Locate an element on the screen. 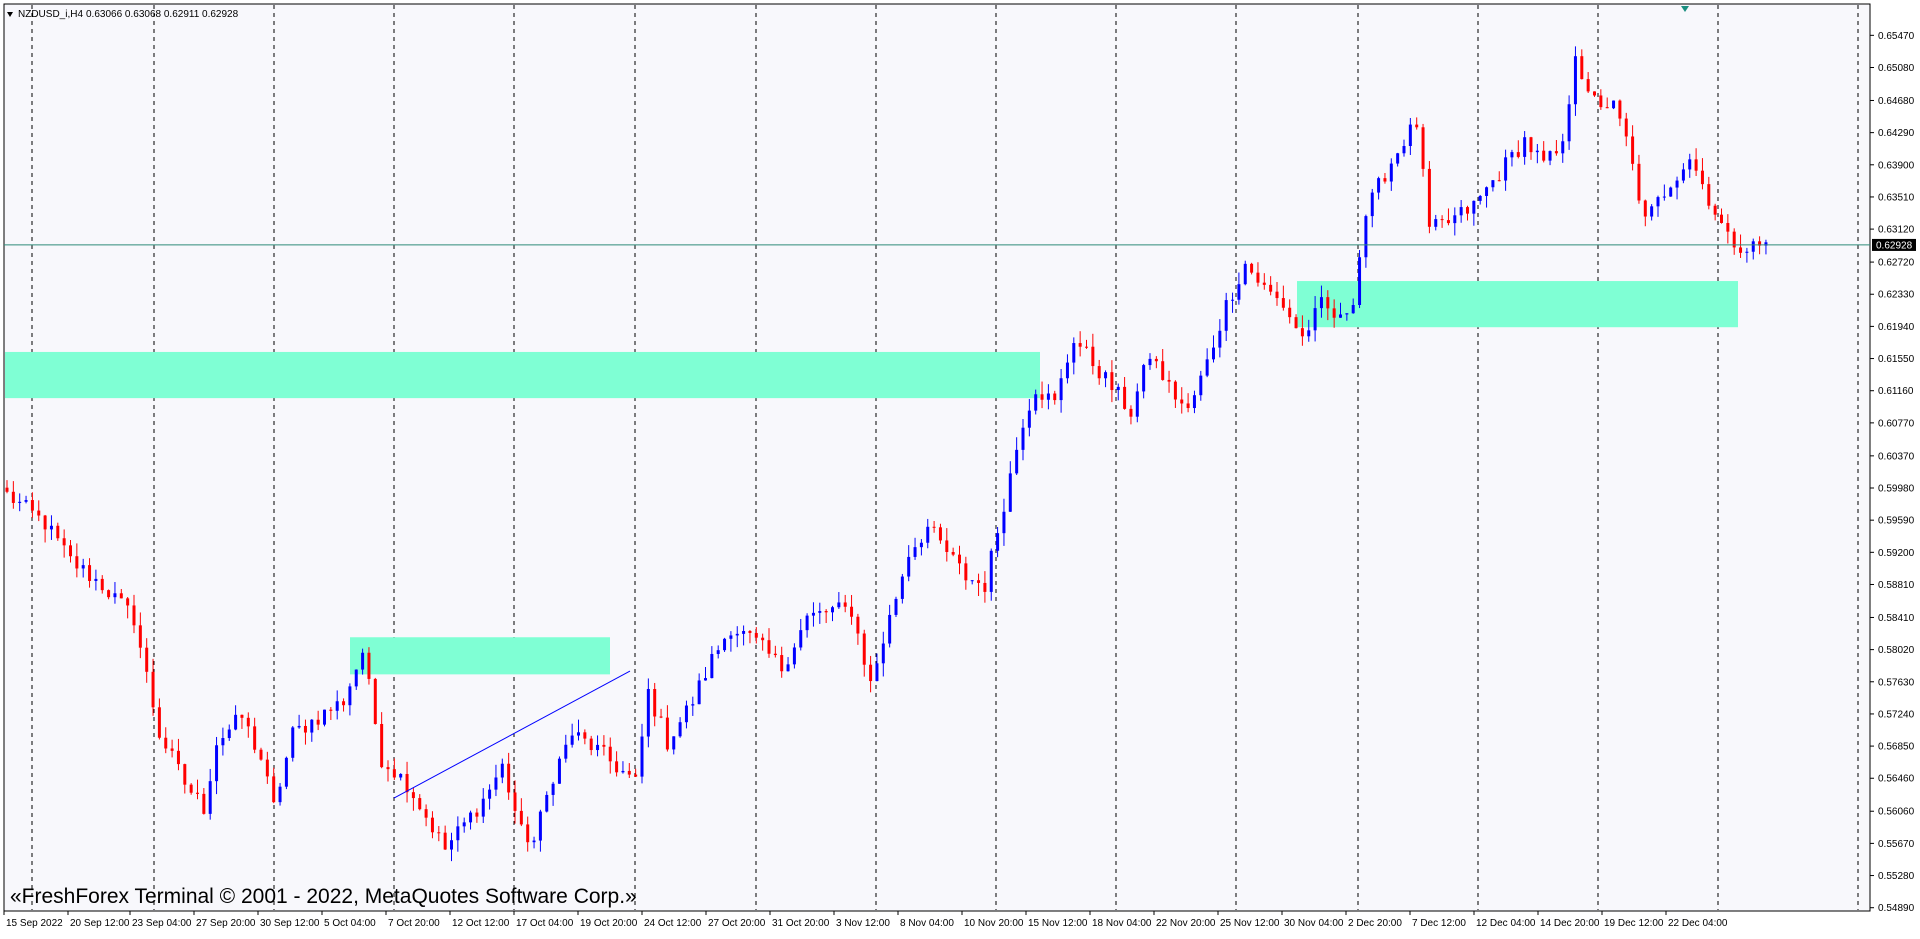 The height and width of the screenshot is (939, 1920). price-tick-label: 0.58810 is located at coordinates (1896, 585).